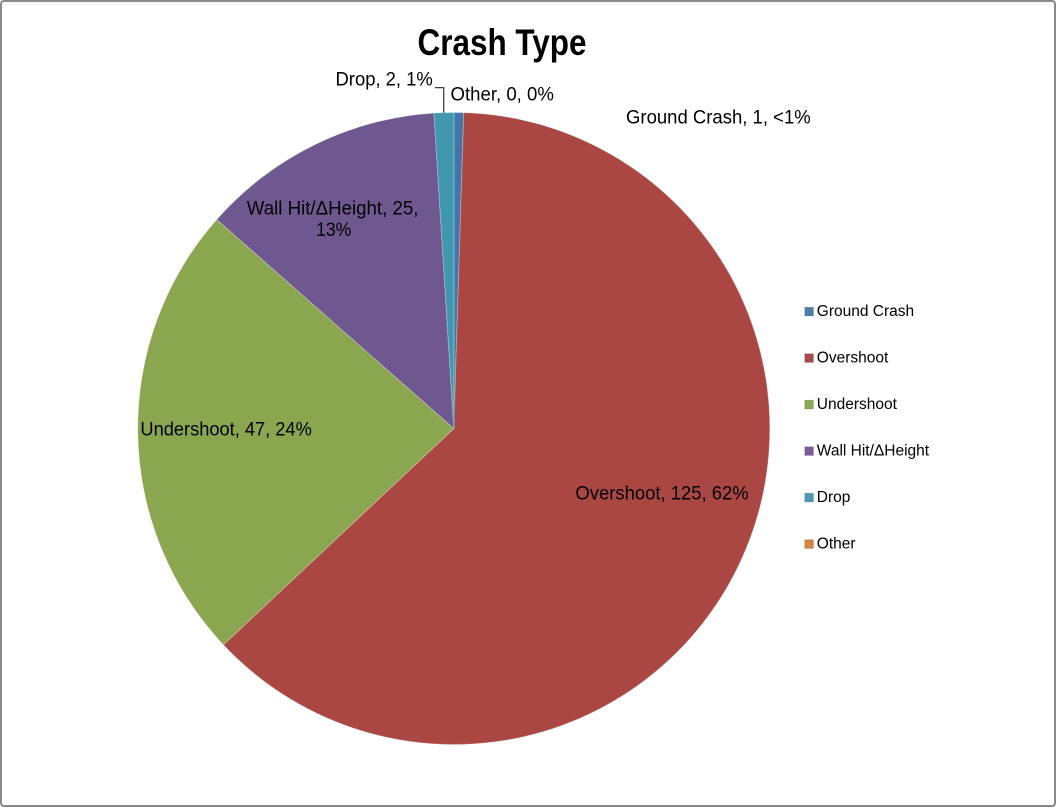 This screenshot has height=807, width=1056. What do you see at coordinates (333, 230) in the screenshot?
I see `svg-text: 13%` at bounding box center [333, 230].